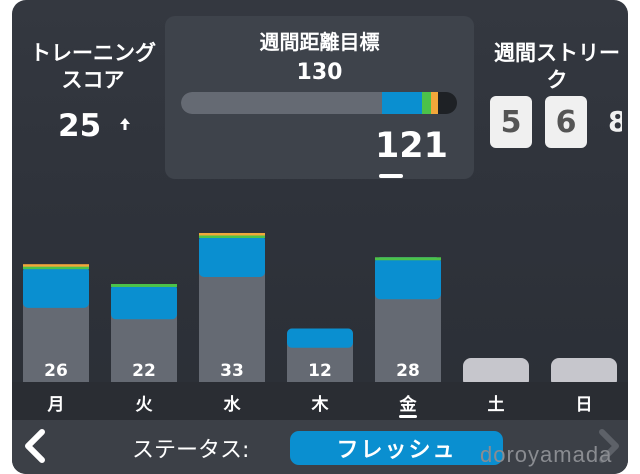 This screenshot has width=640, height=474. I want to click on day-label: 水, so click(232, 405).